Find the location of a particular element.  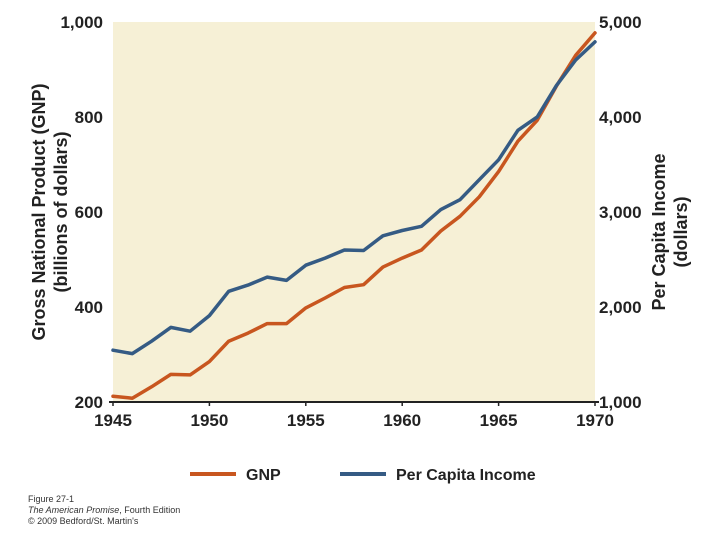

y2-tick-label: 2,000 is located at coordinates (620, 307).